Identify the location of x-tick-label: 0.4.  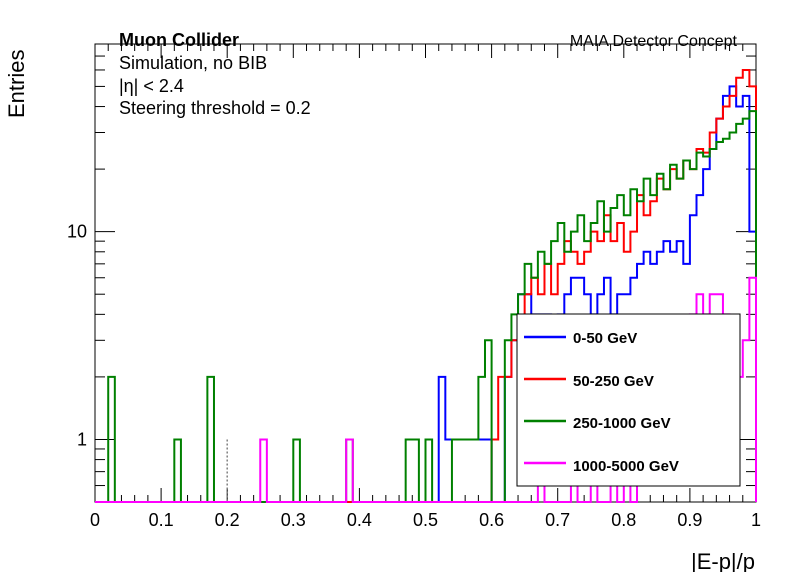
(359, 520).